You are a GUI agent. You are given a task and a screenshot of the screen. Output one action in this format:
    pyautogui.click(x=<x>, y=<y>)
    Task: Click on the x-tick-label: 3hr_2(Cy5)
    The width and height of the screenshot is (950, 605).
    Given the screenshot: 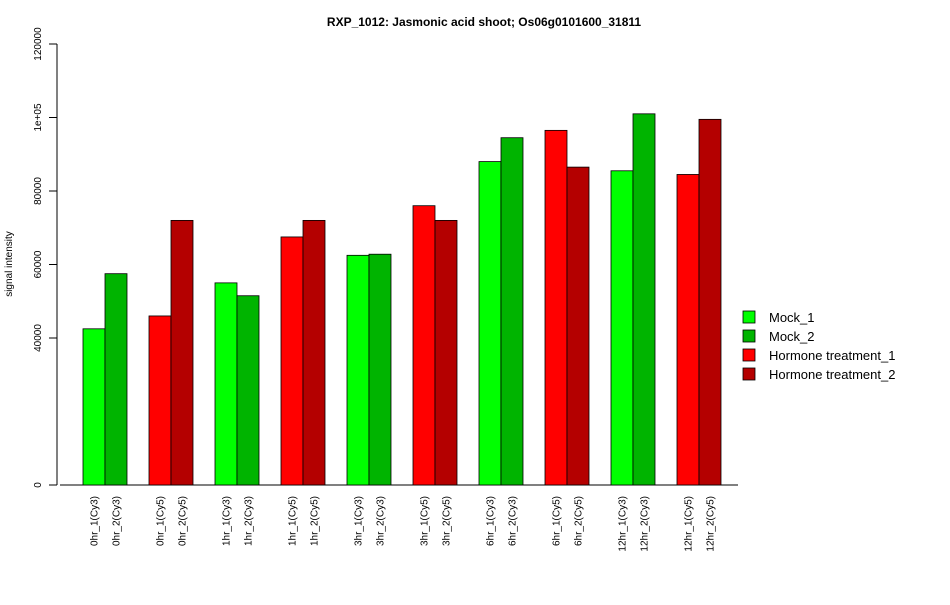 What is the action you would take?
    pyautogui.click(x=447, y=521)
    